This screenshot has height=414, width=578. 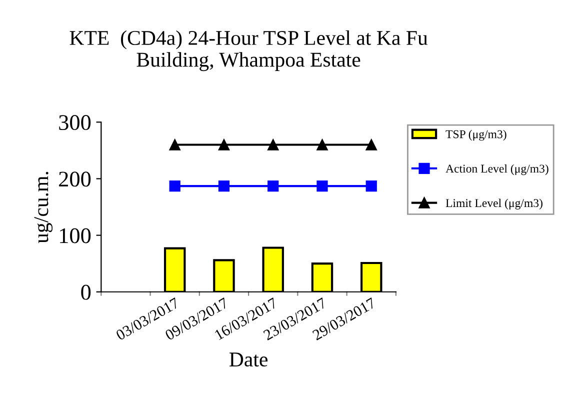 I want to click on legend-label: Limit Level (μg/m3), so click(x=494, y=204).